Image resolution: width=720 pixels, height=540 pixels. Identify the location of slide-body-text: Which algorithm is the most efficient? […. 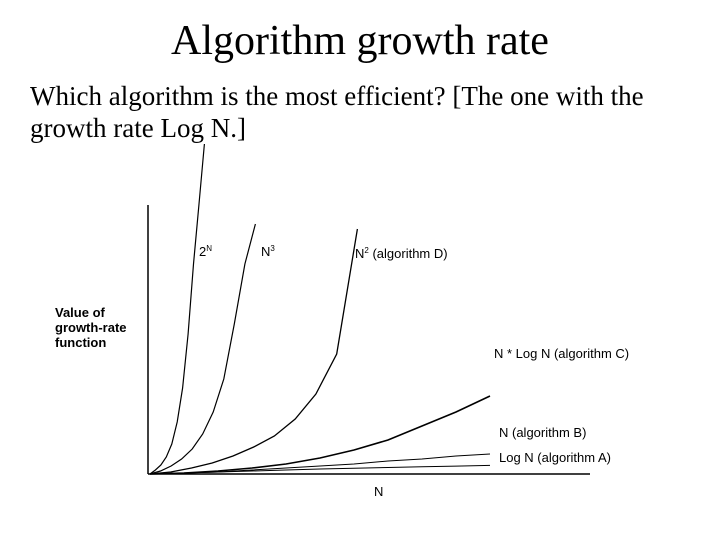
(337, 112).